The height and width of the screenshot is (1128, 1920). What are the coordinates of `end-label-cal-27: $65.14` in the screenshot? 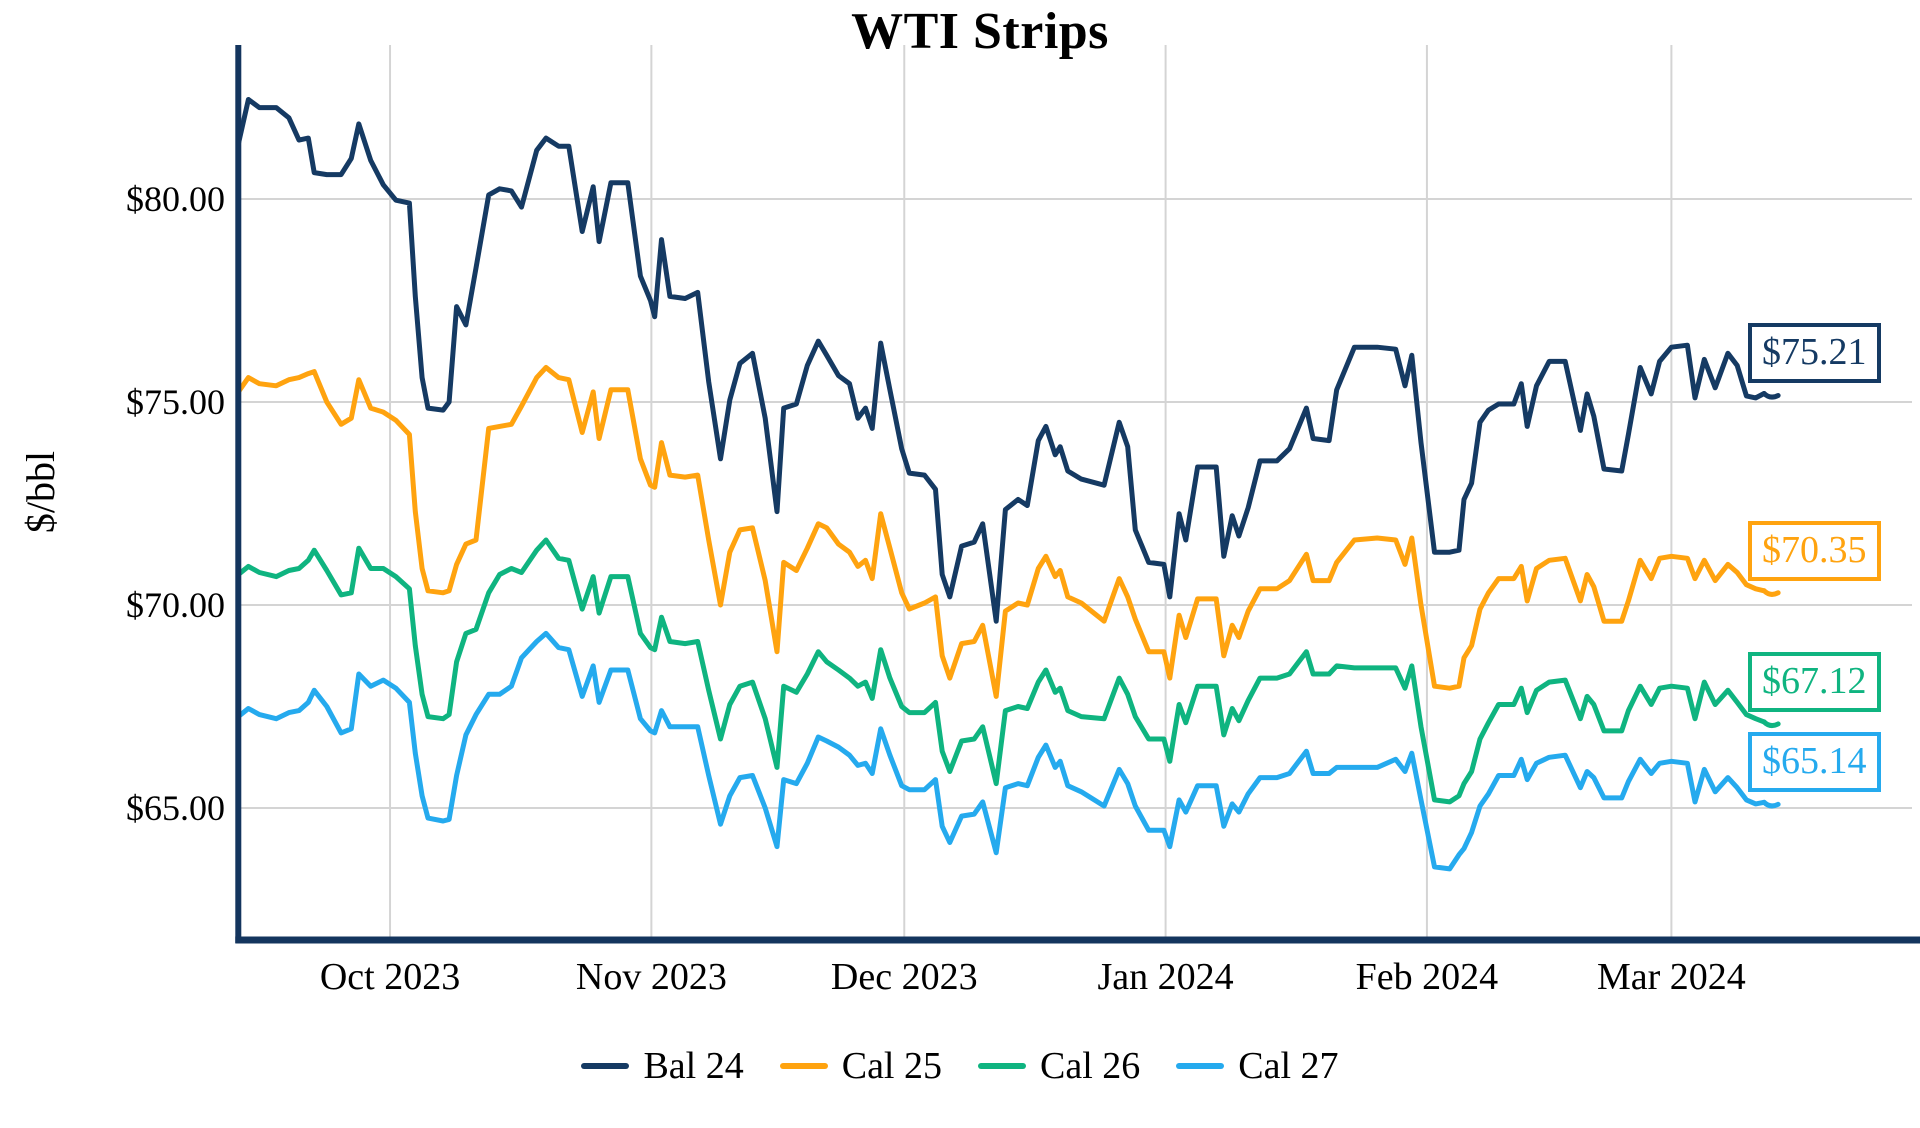 It's located at (1814, 762).